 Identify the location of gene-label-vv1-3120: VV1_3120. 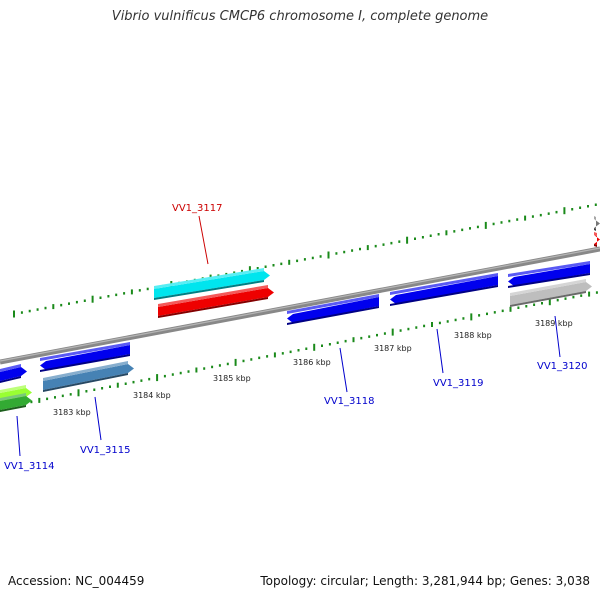
(562, 366).